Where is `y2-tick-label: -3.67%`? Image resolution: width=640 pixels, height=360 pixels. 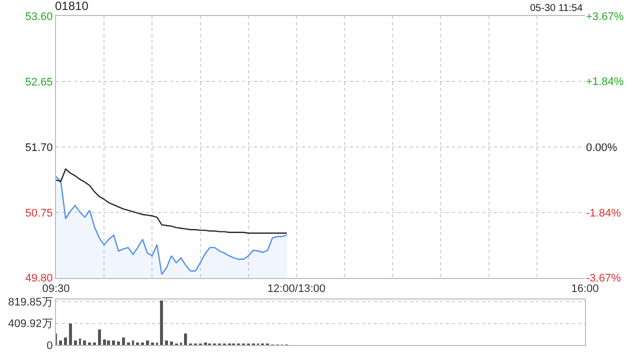
y2-tick-label: -3.67% is located at coordinates (604, 278).